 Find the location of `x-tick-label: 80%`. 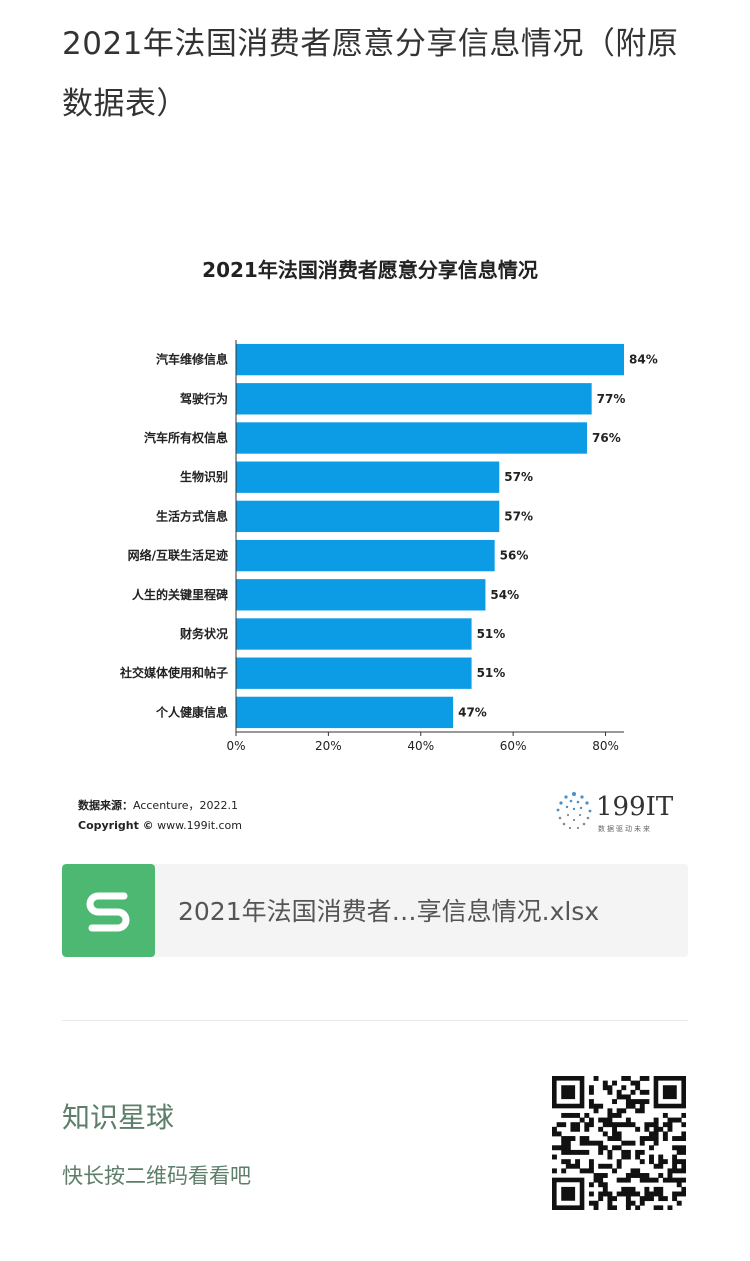

x-tick-label: 80% is located at coordinates (605, 746).